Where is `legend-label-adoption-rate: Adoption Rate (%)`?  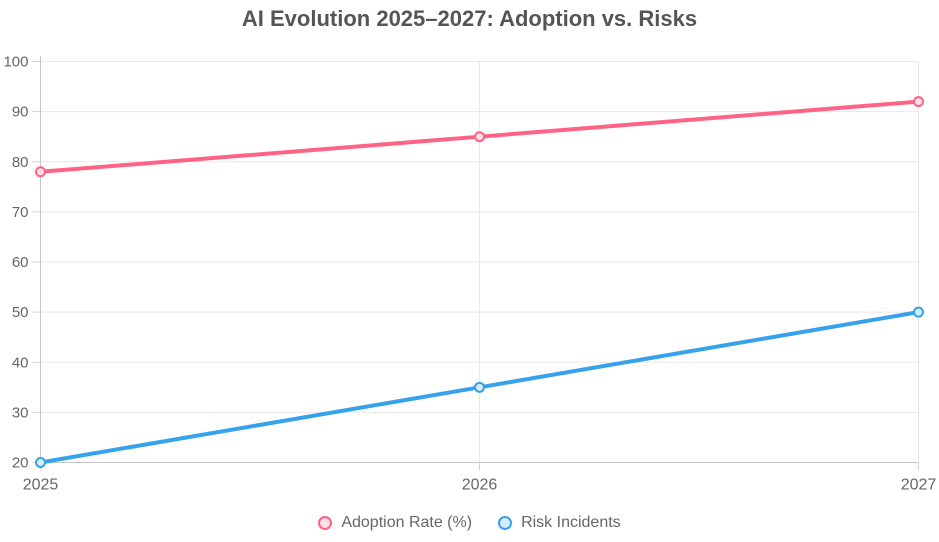 legend-label-adoption-rate: Adoption Rate (%) is located at coordinates (407, 522).